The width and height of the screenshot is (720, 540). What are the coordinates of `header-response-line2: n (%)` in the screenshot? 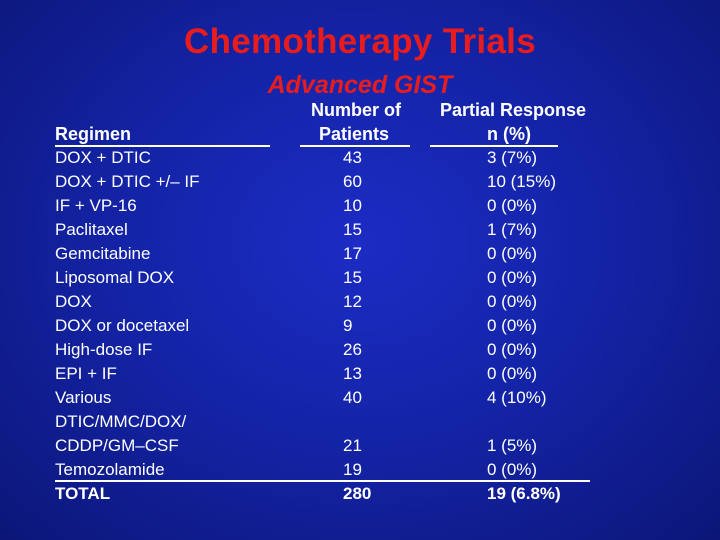 It's located at (509, 134).